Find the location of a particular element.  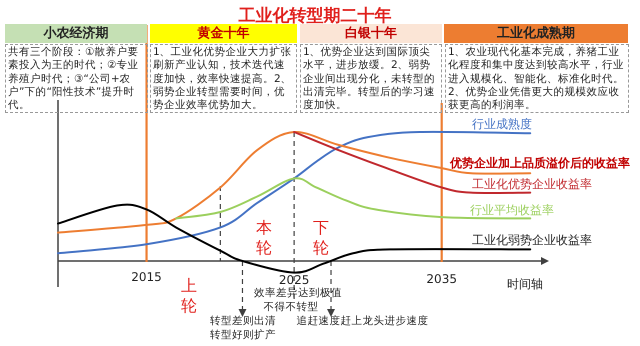

chart-title: 工业化转型期二十年 is located at coordinates (315, 16).